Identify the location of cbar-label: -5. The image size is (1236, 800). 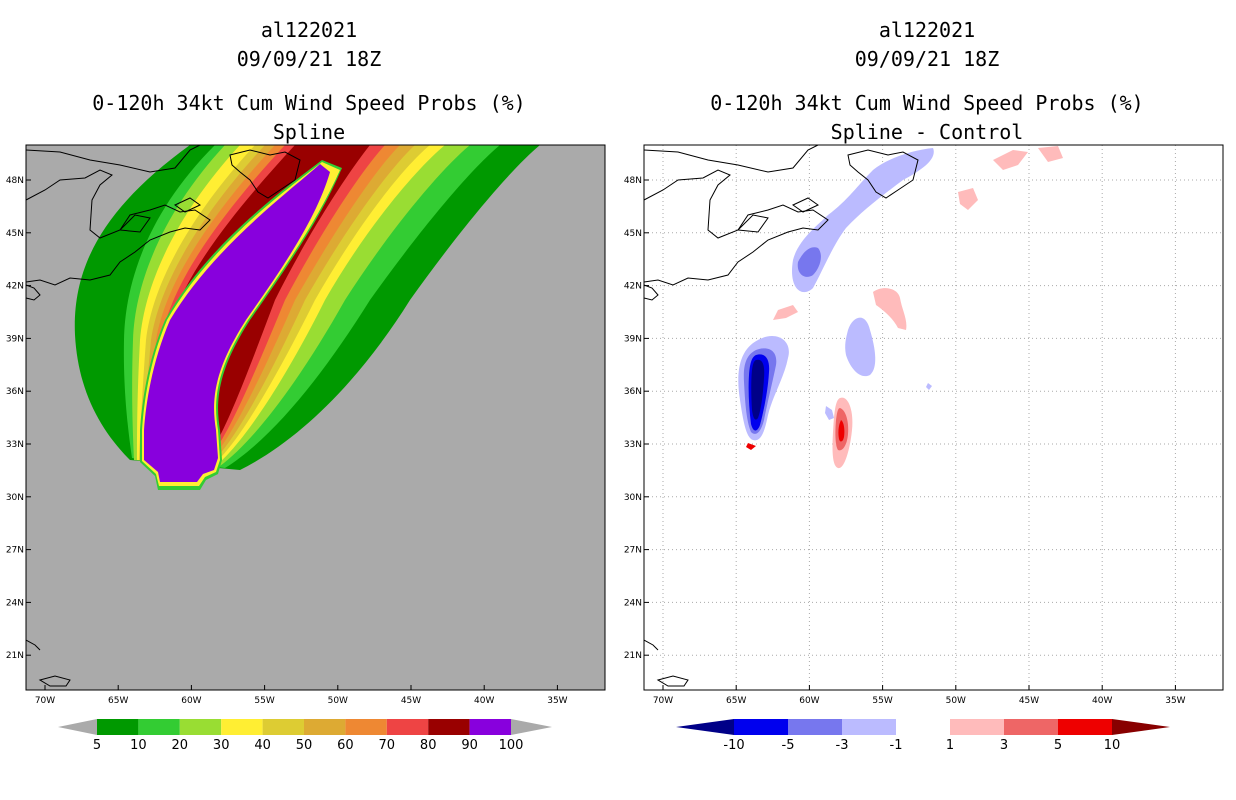
(788, 745).